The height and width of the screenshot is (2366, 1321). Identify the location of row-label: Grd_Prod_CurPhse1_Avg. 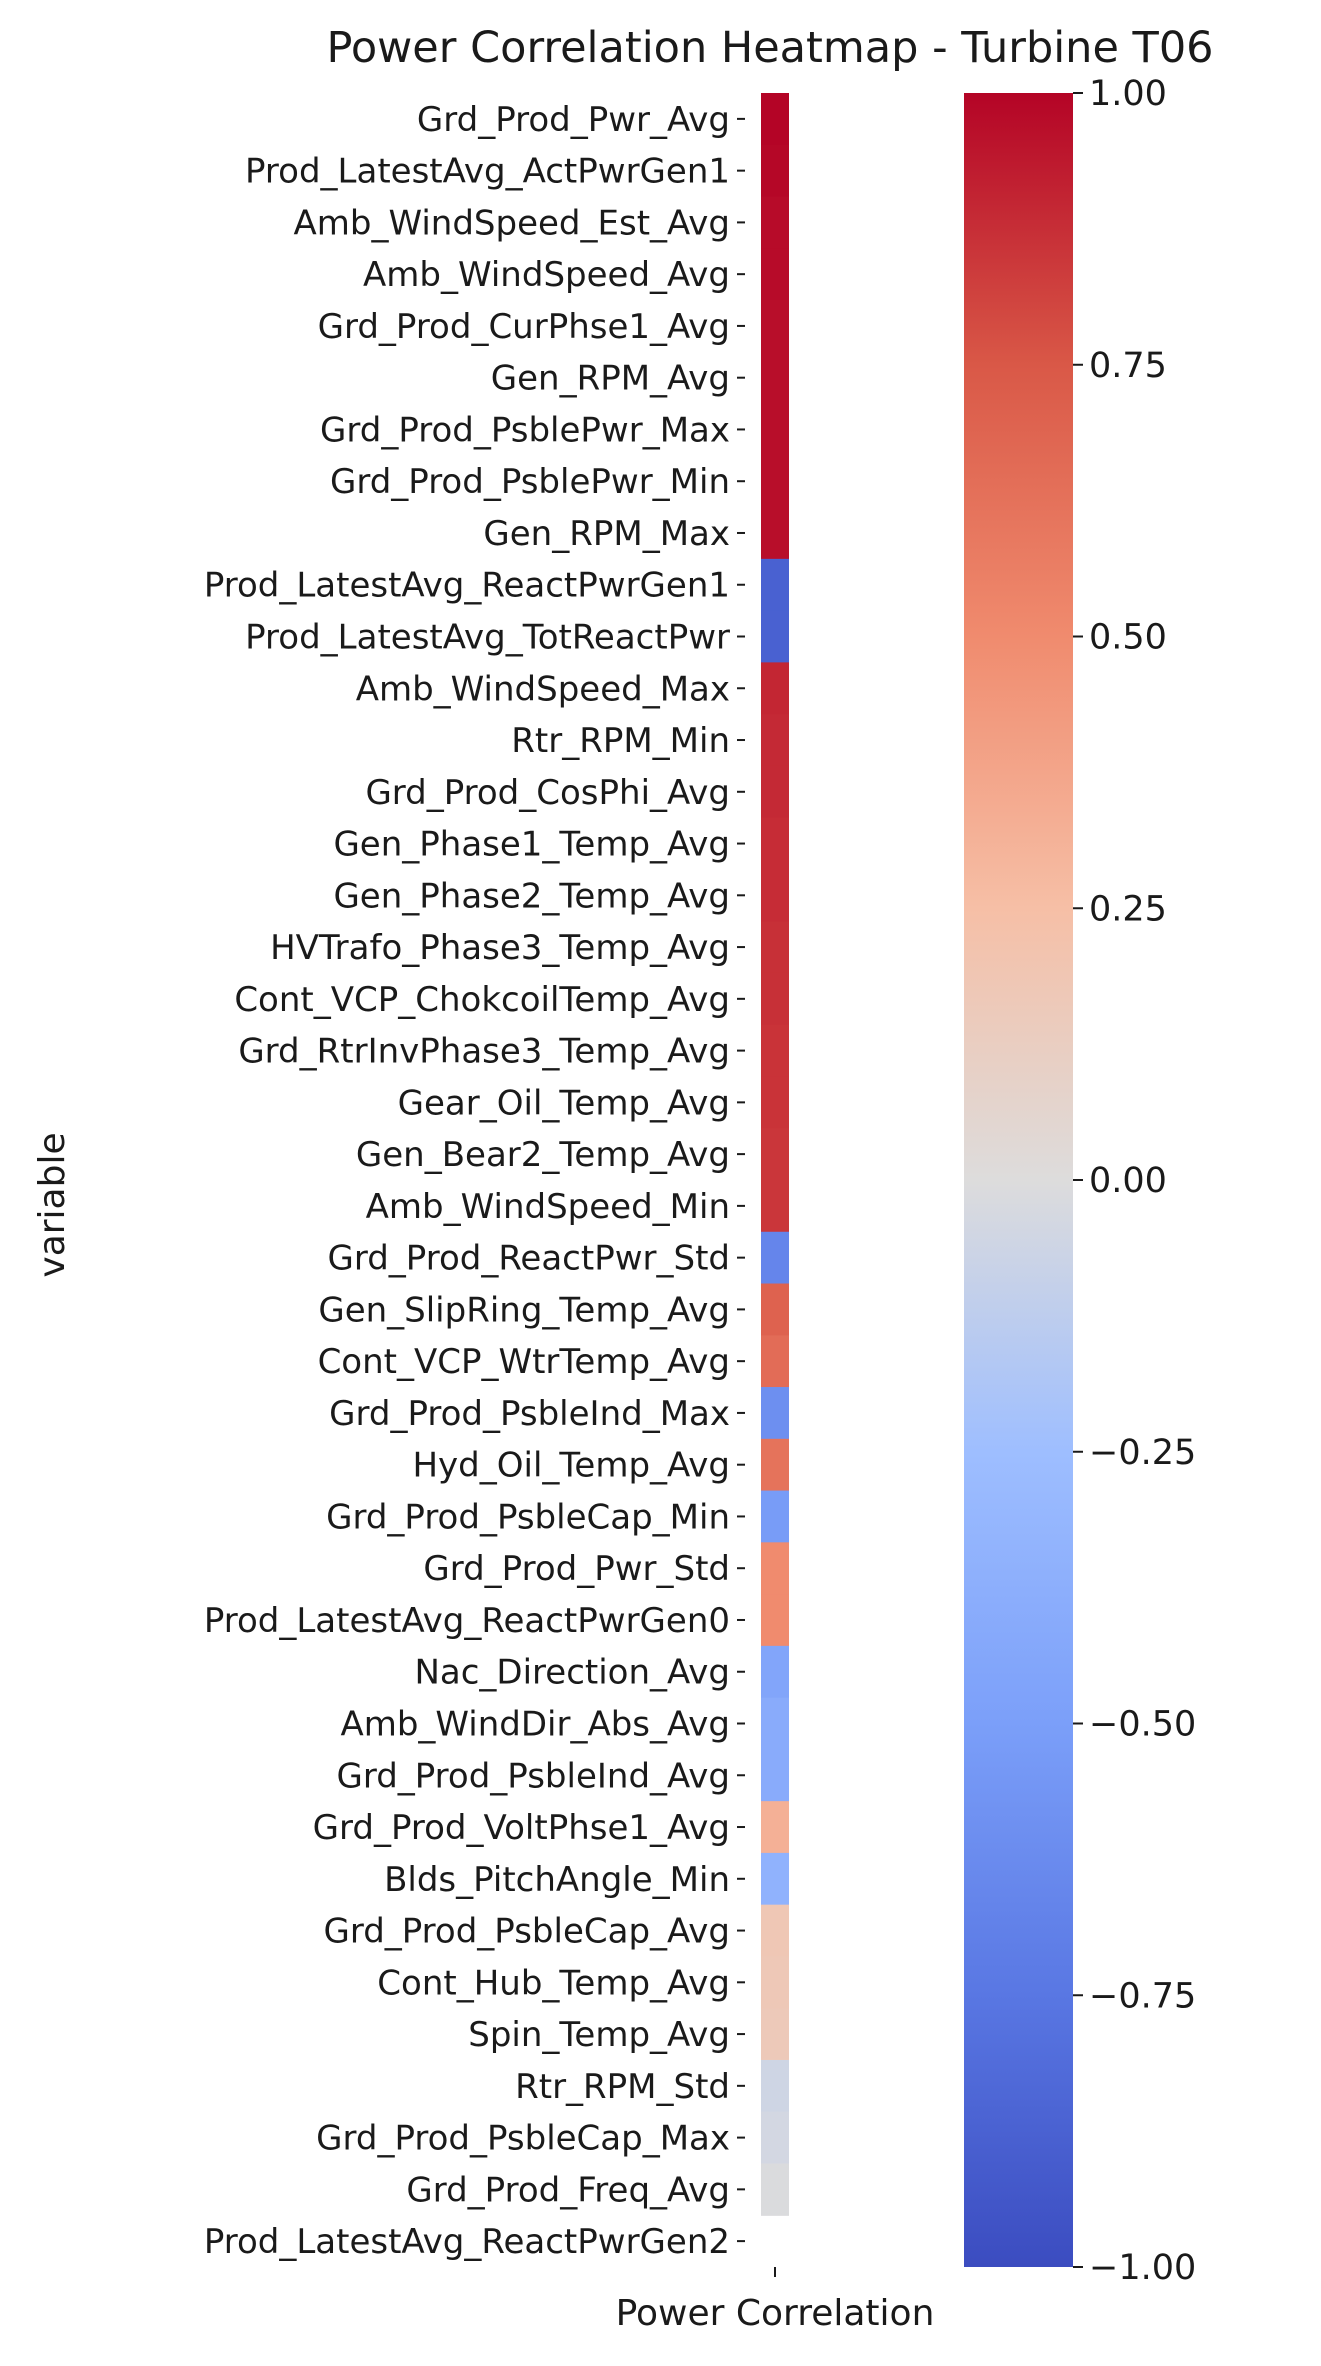
(524, 327).